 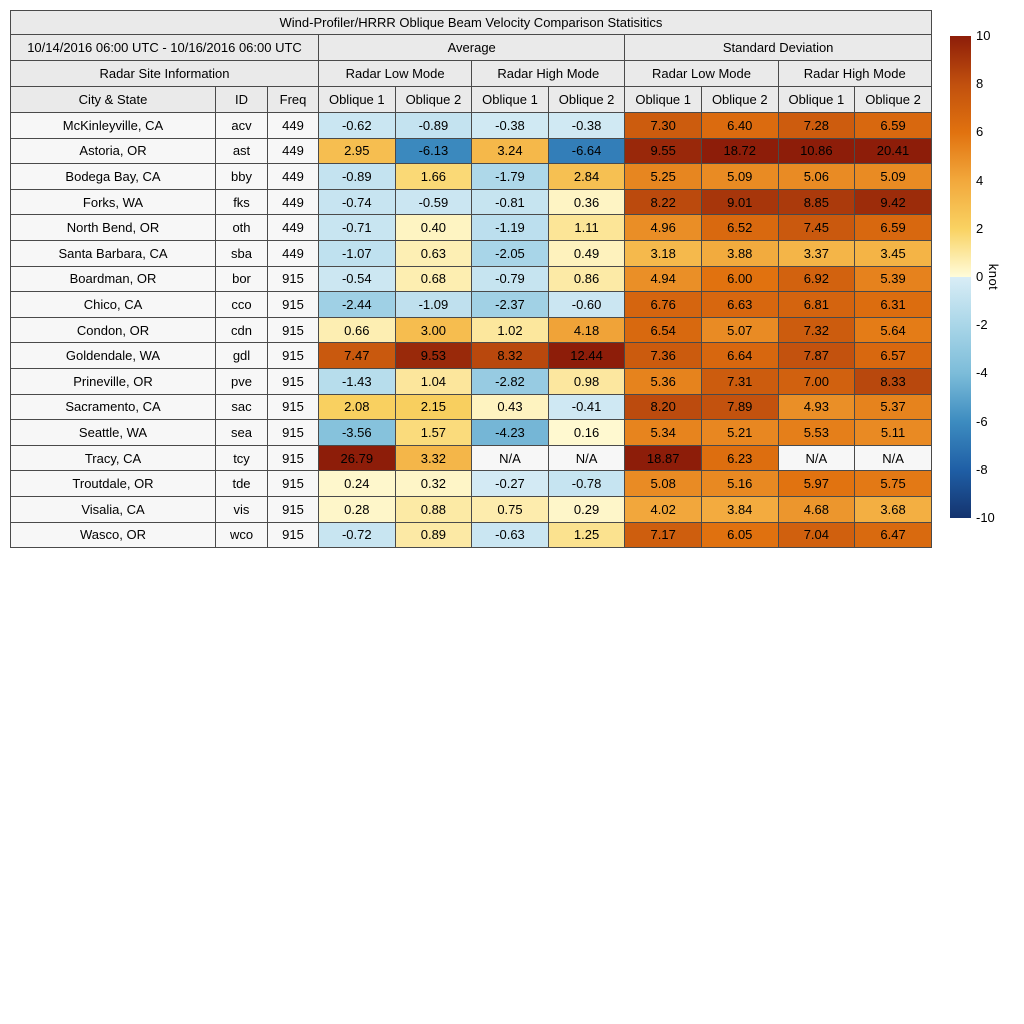 What do you see at coordinates (816, 330) in the screenshot?
I see `cell-value: 7.32` at bounding box center [816, 330].